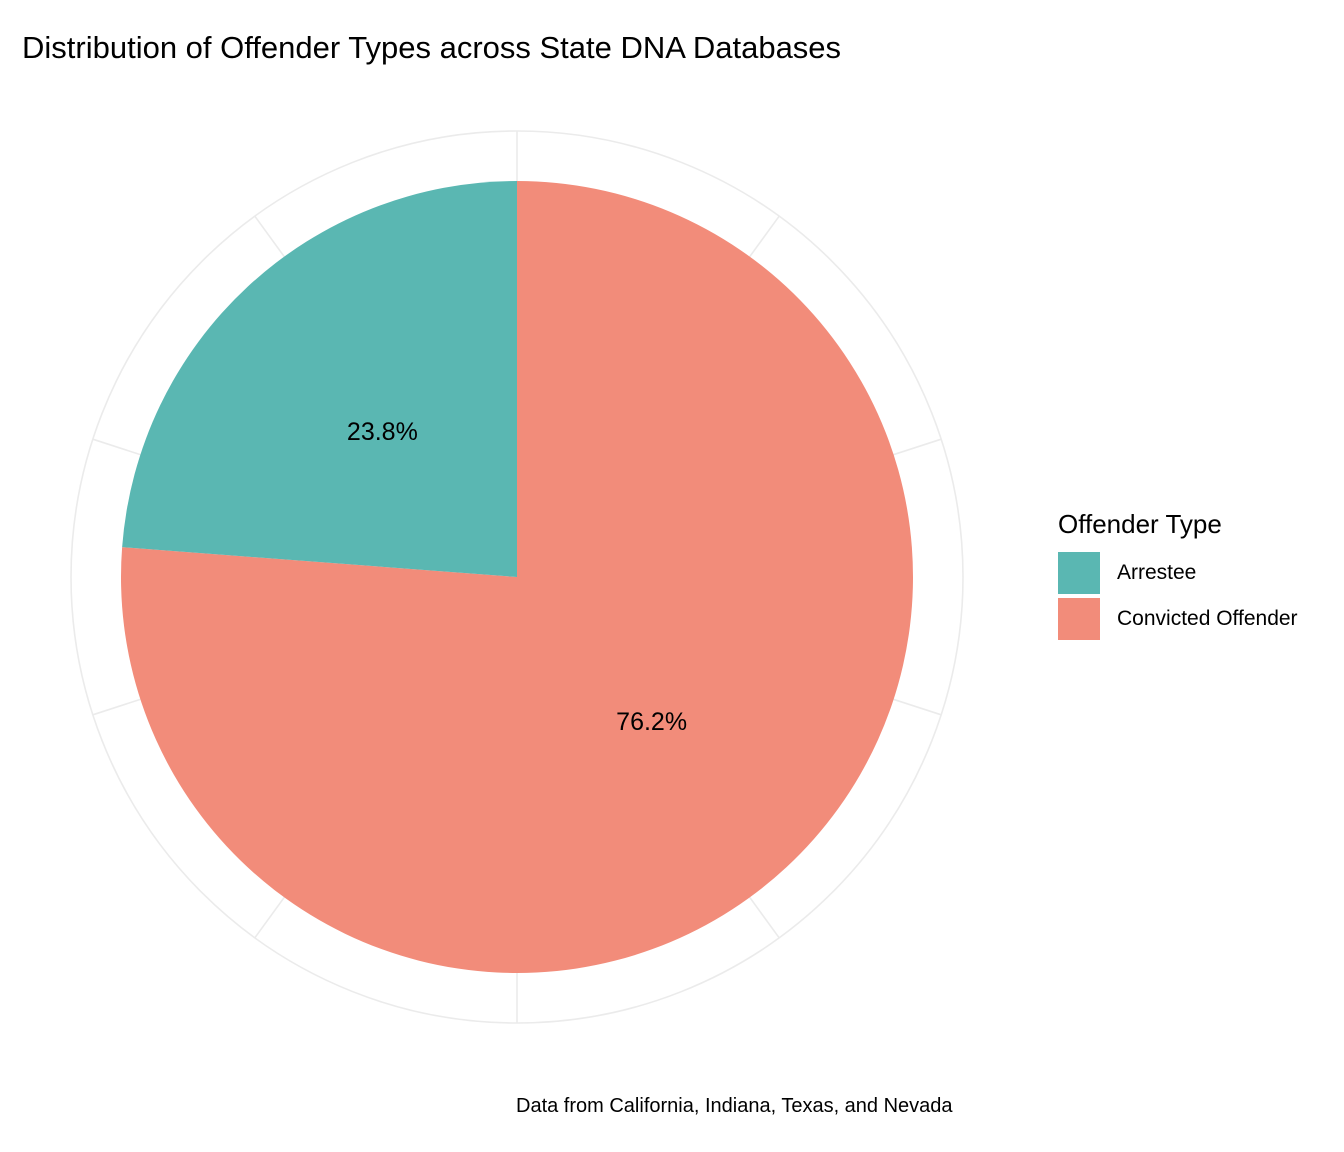 The width and height of the screenshot is (1344, 1152). I want to click on legend-title: Offender Type, so click(1140, 524).